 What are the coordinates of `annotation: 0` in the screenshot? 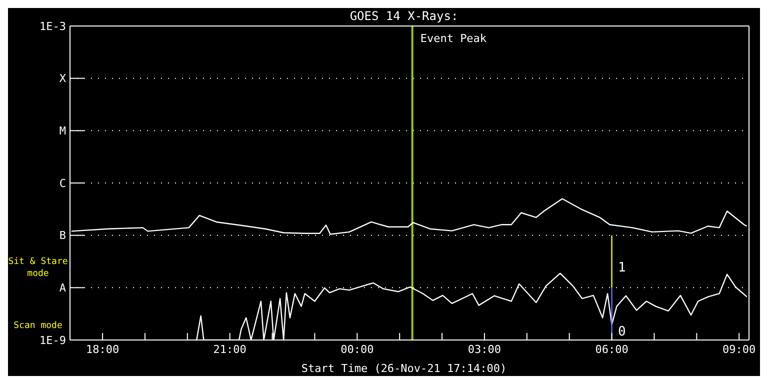 It's located at (622, 332).